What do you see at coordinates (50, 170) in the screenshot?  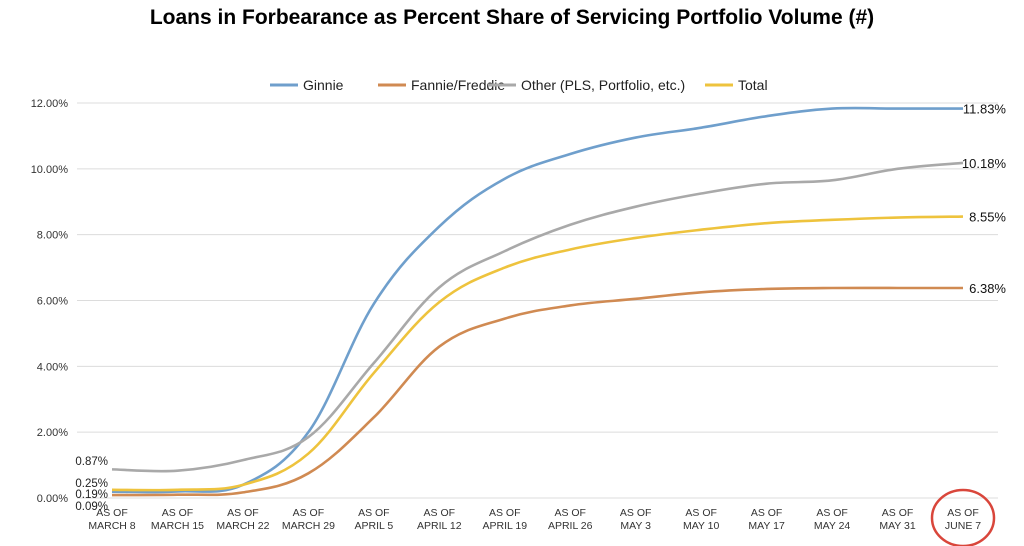 I see `y-tick-label: 10.00%` at bounding box center [50, 170].